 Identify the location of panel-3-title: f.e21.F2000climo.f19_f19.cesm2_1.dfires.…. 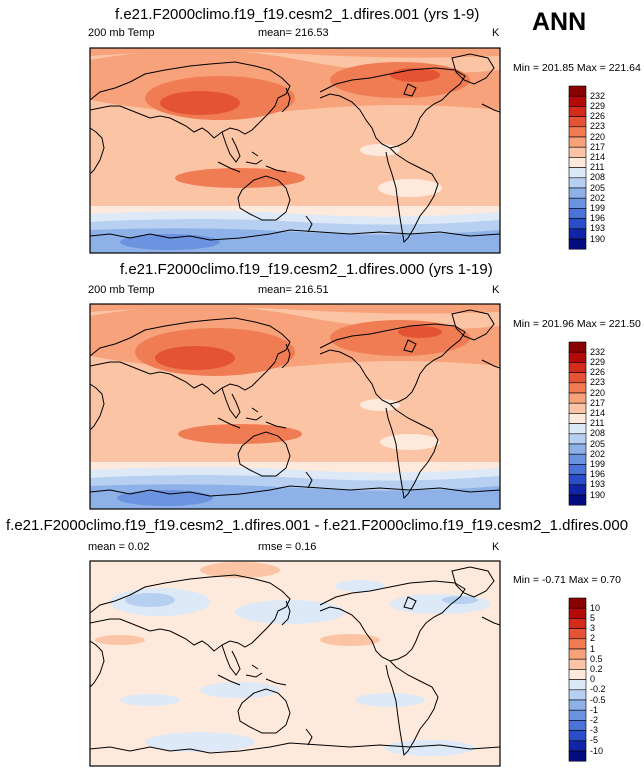
(317, 525).